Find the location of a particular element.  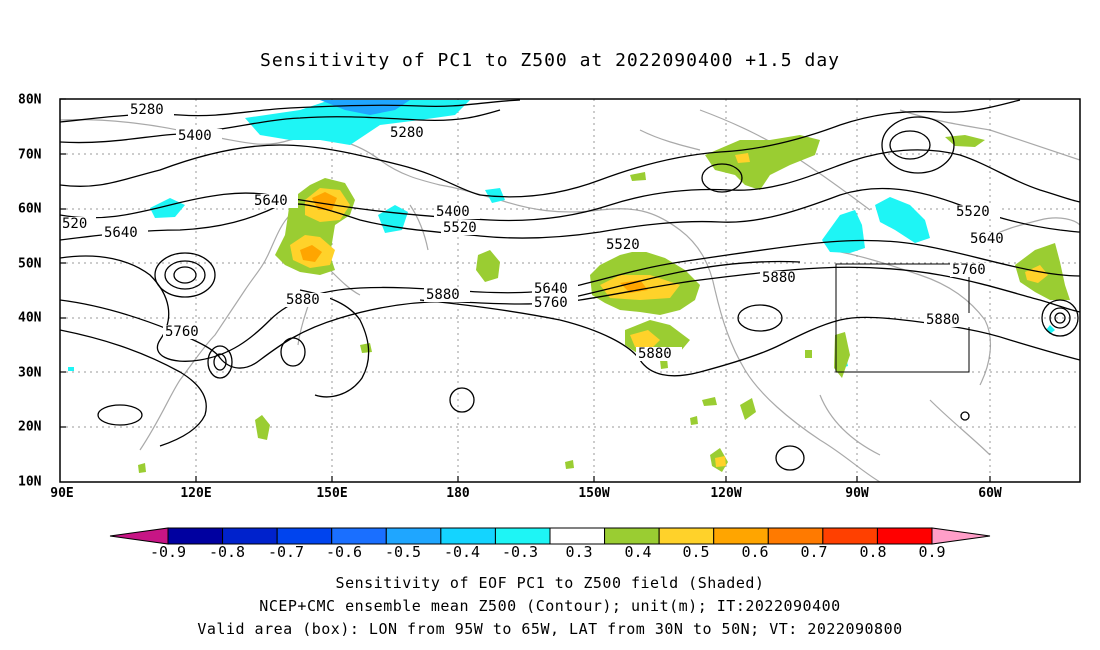

colorbar-label: 0.9 is located at coordinates (932, 552).